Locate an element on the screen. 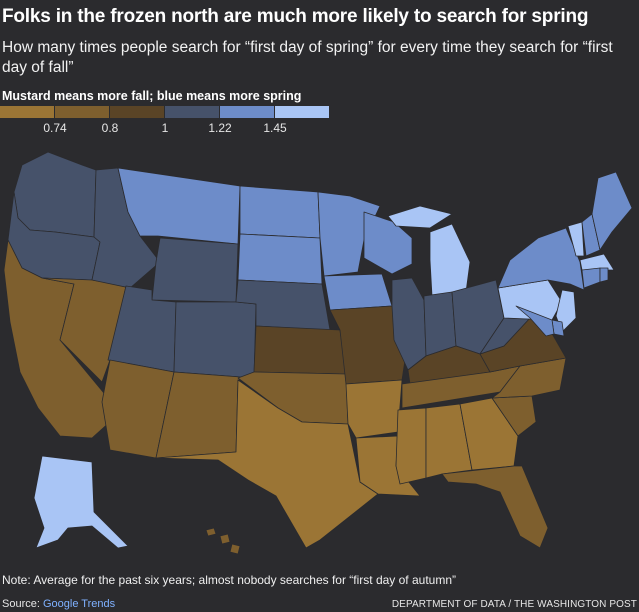 This screenshot has width=639, height=612. state-wa is located at coordinates (55, 194).